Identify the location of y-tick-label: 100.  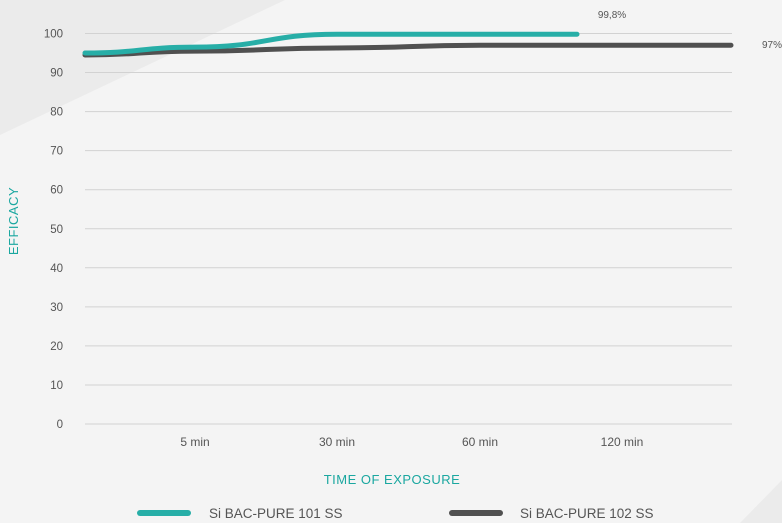
(53, 35).